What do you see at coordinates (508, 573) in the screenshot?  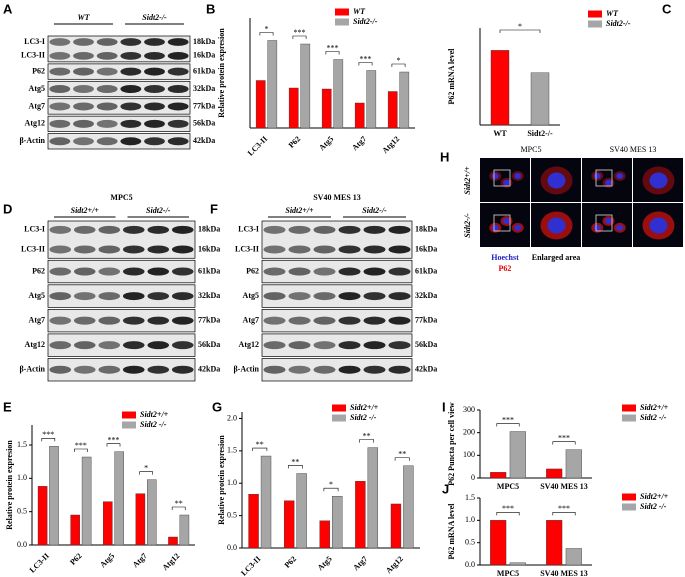 I see `x-tick-label: MPC5` at bounding box center [508, 573].